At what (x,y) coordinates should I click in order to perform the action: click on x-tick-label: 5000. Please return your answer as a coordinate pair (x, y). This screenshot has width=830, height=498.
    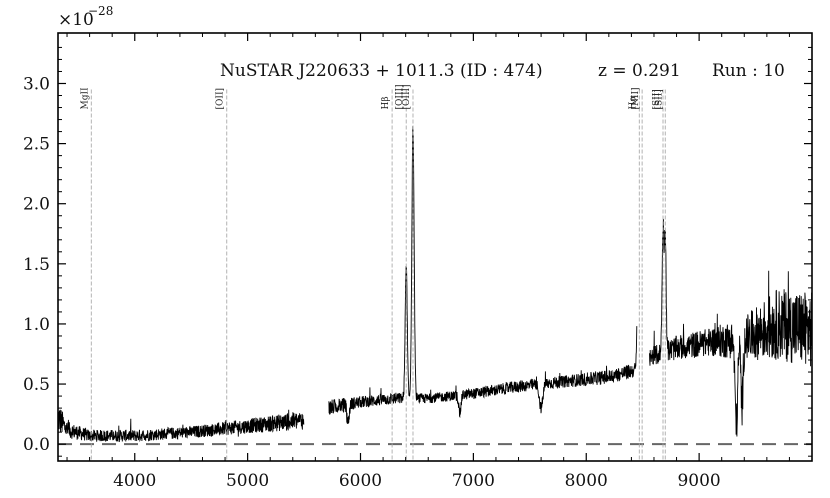
    Looking at the image, I should click on (247, 481).